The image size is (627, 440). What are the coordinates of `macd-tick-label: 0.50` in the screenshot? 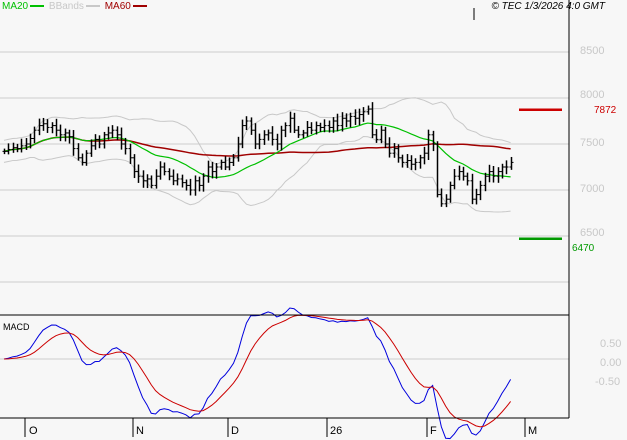 It's located at (611, 344).